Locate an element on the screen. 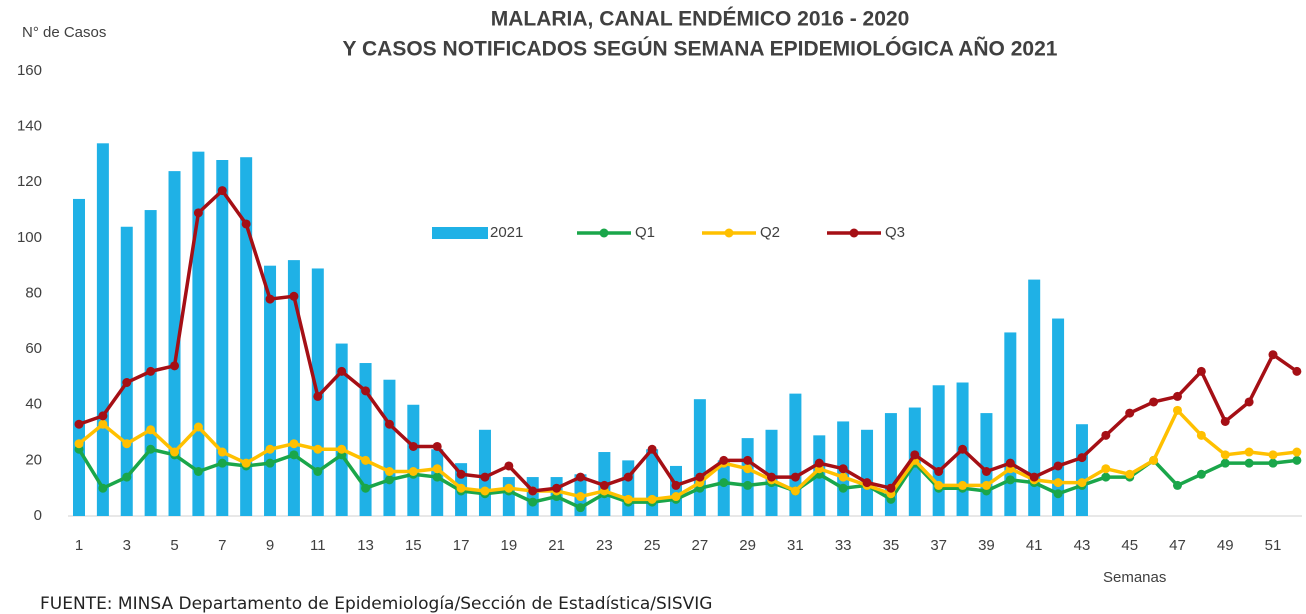 Image resolution: width=1306 pixels, height=614 pixels. x-tick-label: 13 is located at coordinates (365, 545).